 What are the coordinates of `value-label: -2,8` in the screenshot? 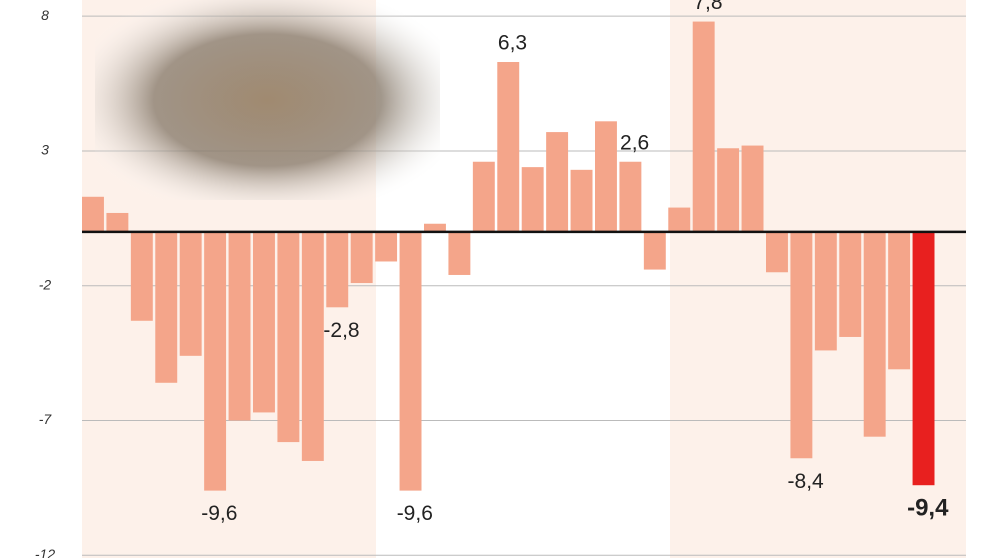 It's located at (341, 330).